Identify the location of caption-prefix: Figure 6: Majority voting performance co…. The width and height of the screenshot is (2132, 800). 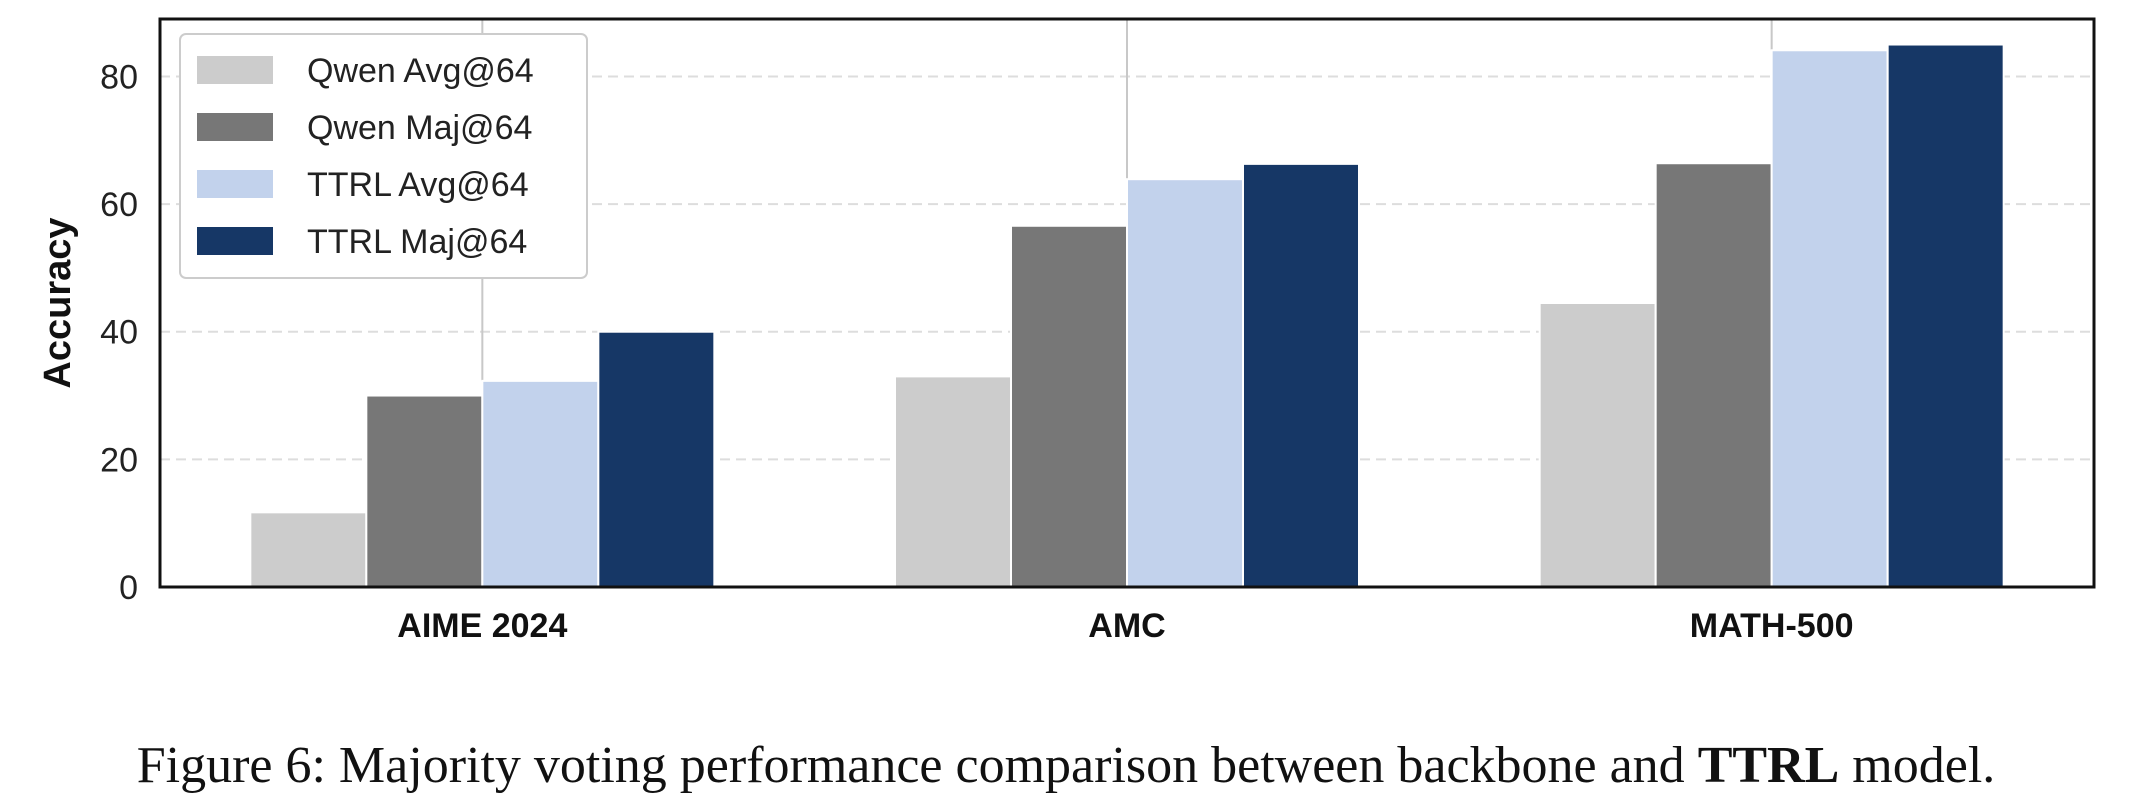
(917, 765).